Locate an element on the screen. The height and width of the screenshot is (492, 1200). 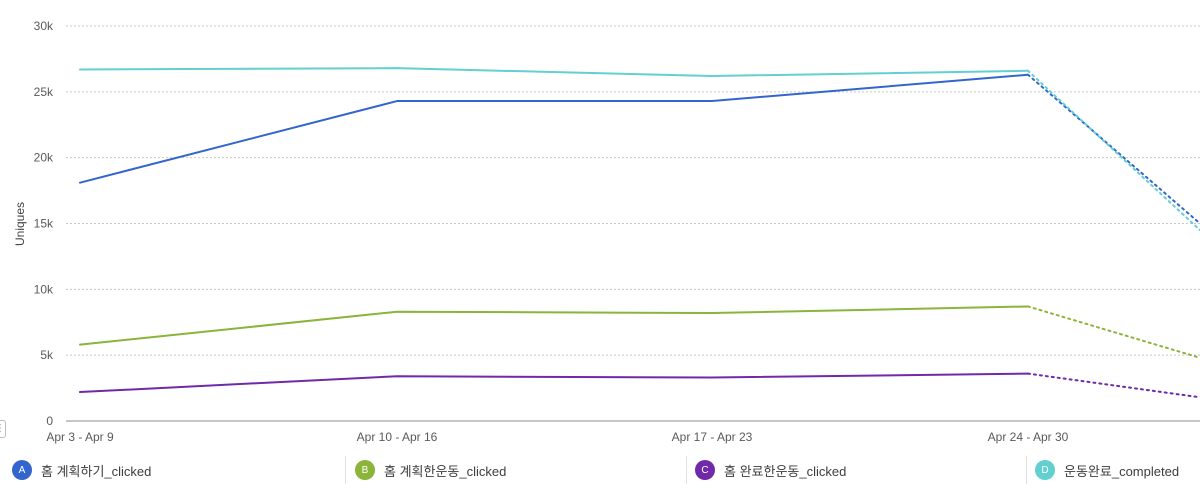
legend-label: 홈 계획하기_clicked is located at coordinates (96, 471).